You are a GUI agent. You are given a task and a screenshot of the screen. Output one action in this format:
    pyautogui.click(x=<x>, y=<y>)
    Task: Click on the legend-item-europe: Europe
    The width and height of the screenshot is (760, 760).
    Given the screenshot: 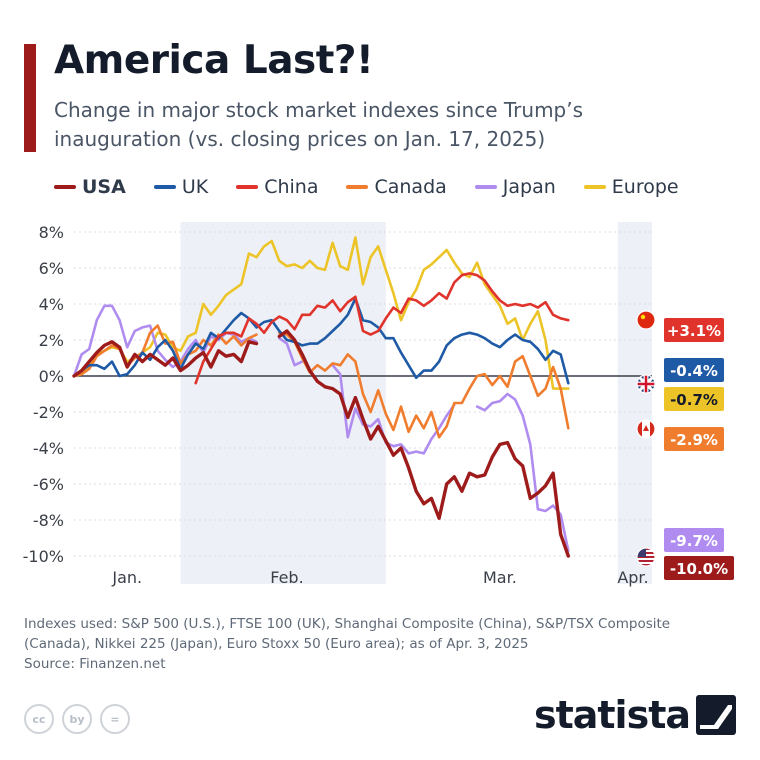 What is the action you would take?
    pyautogui.click(x=631, y=187)
    